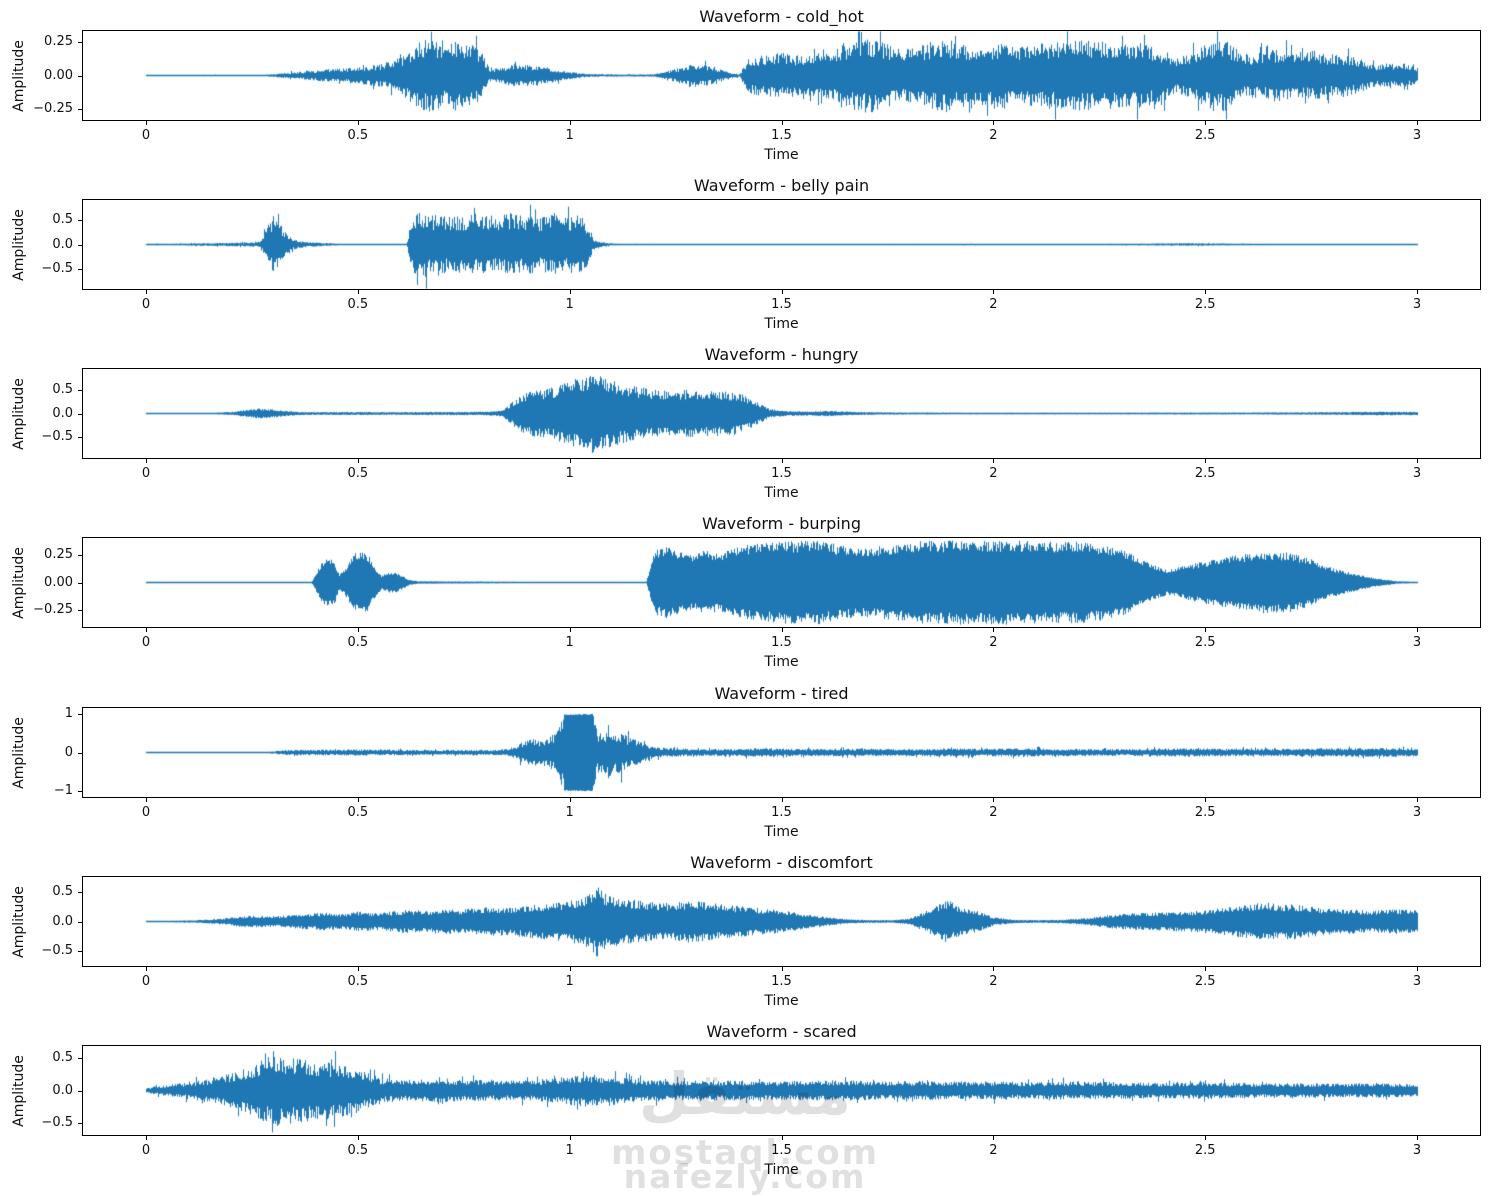 Image resolution: width=1490 pixels, height=1196 pixels. Describe the element at coordinates (781, 693) in the screenshot. I see `subplot-title: Waveform - tired` at that location.